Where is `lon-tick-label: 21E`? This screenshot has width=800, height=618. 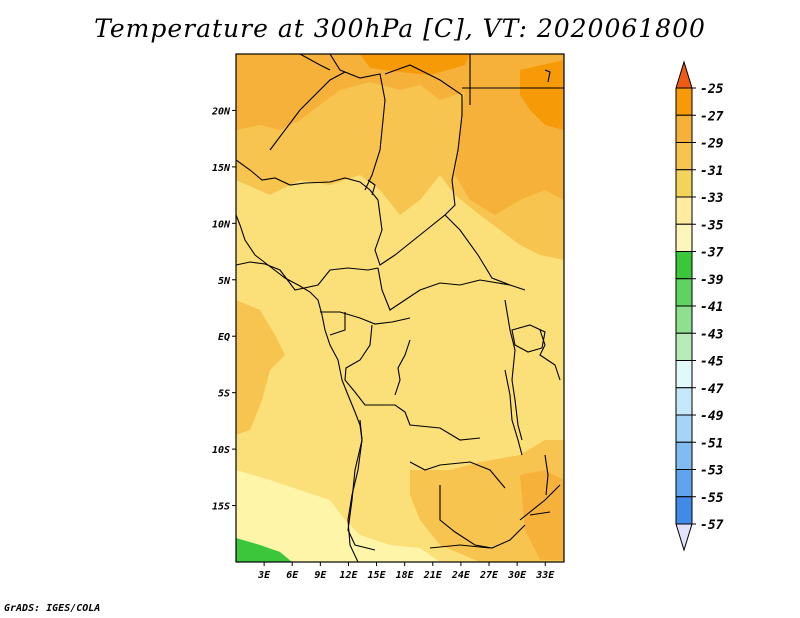
lon-tick-label: 21E is located at coordinates (433, 575).